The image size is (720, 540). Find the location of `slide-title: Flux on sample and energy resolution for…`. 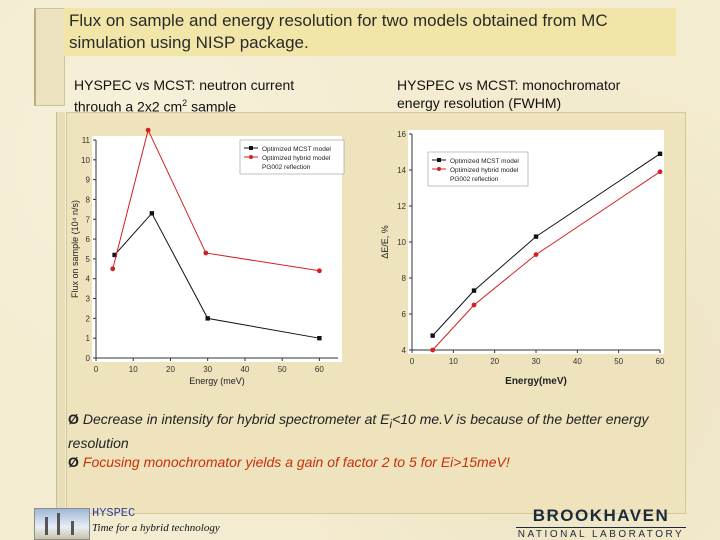

slide-title: Flux on sample and energy resolution for… is located at coordinates (338, 31).